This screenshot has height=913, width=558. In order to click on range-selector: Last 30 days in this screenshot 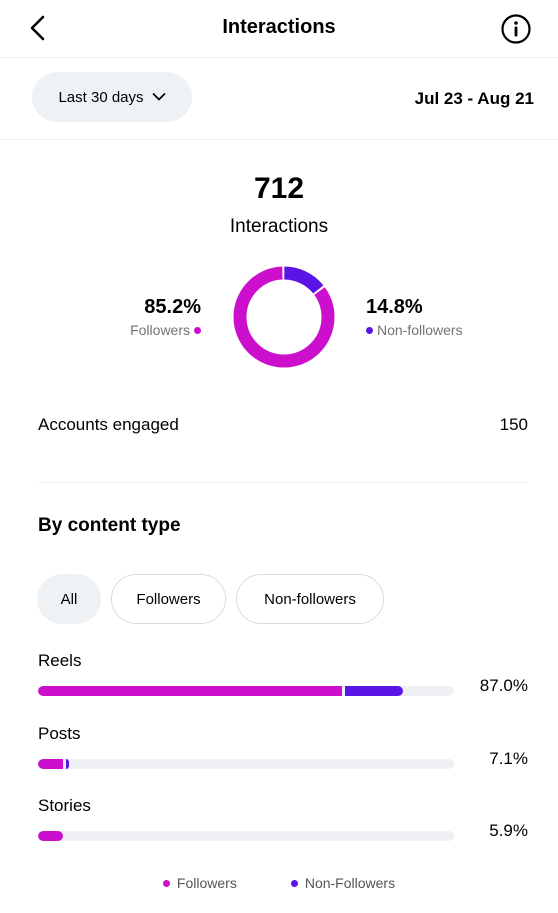, I will do `click(112, 97)`.